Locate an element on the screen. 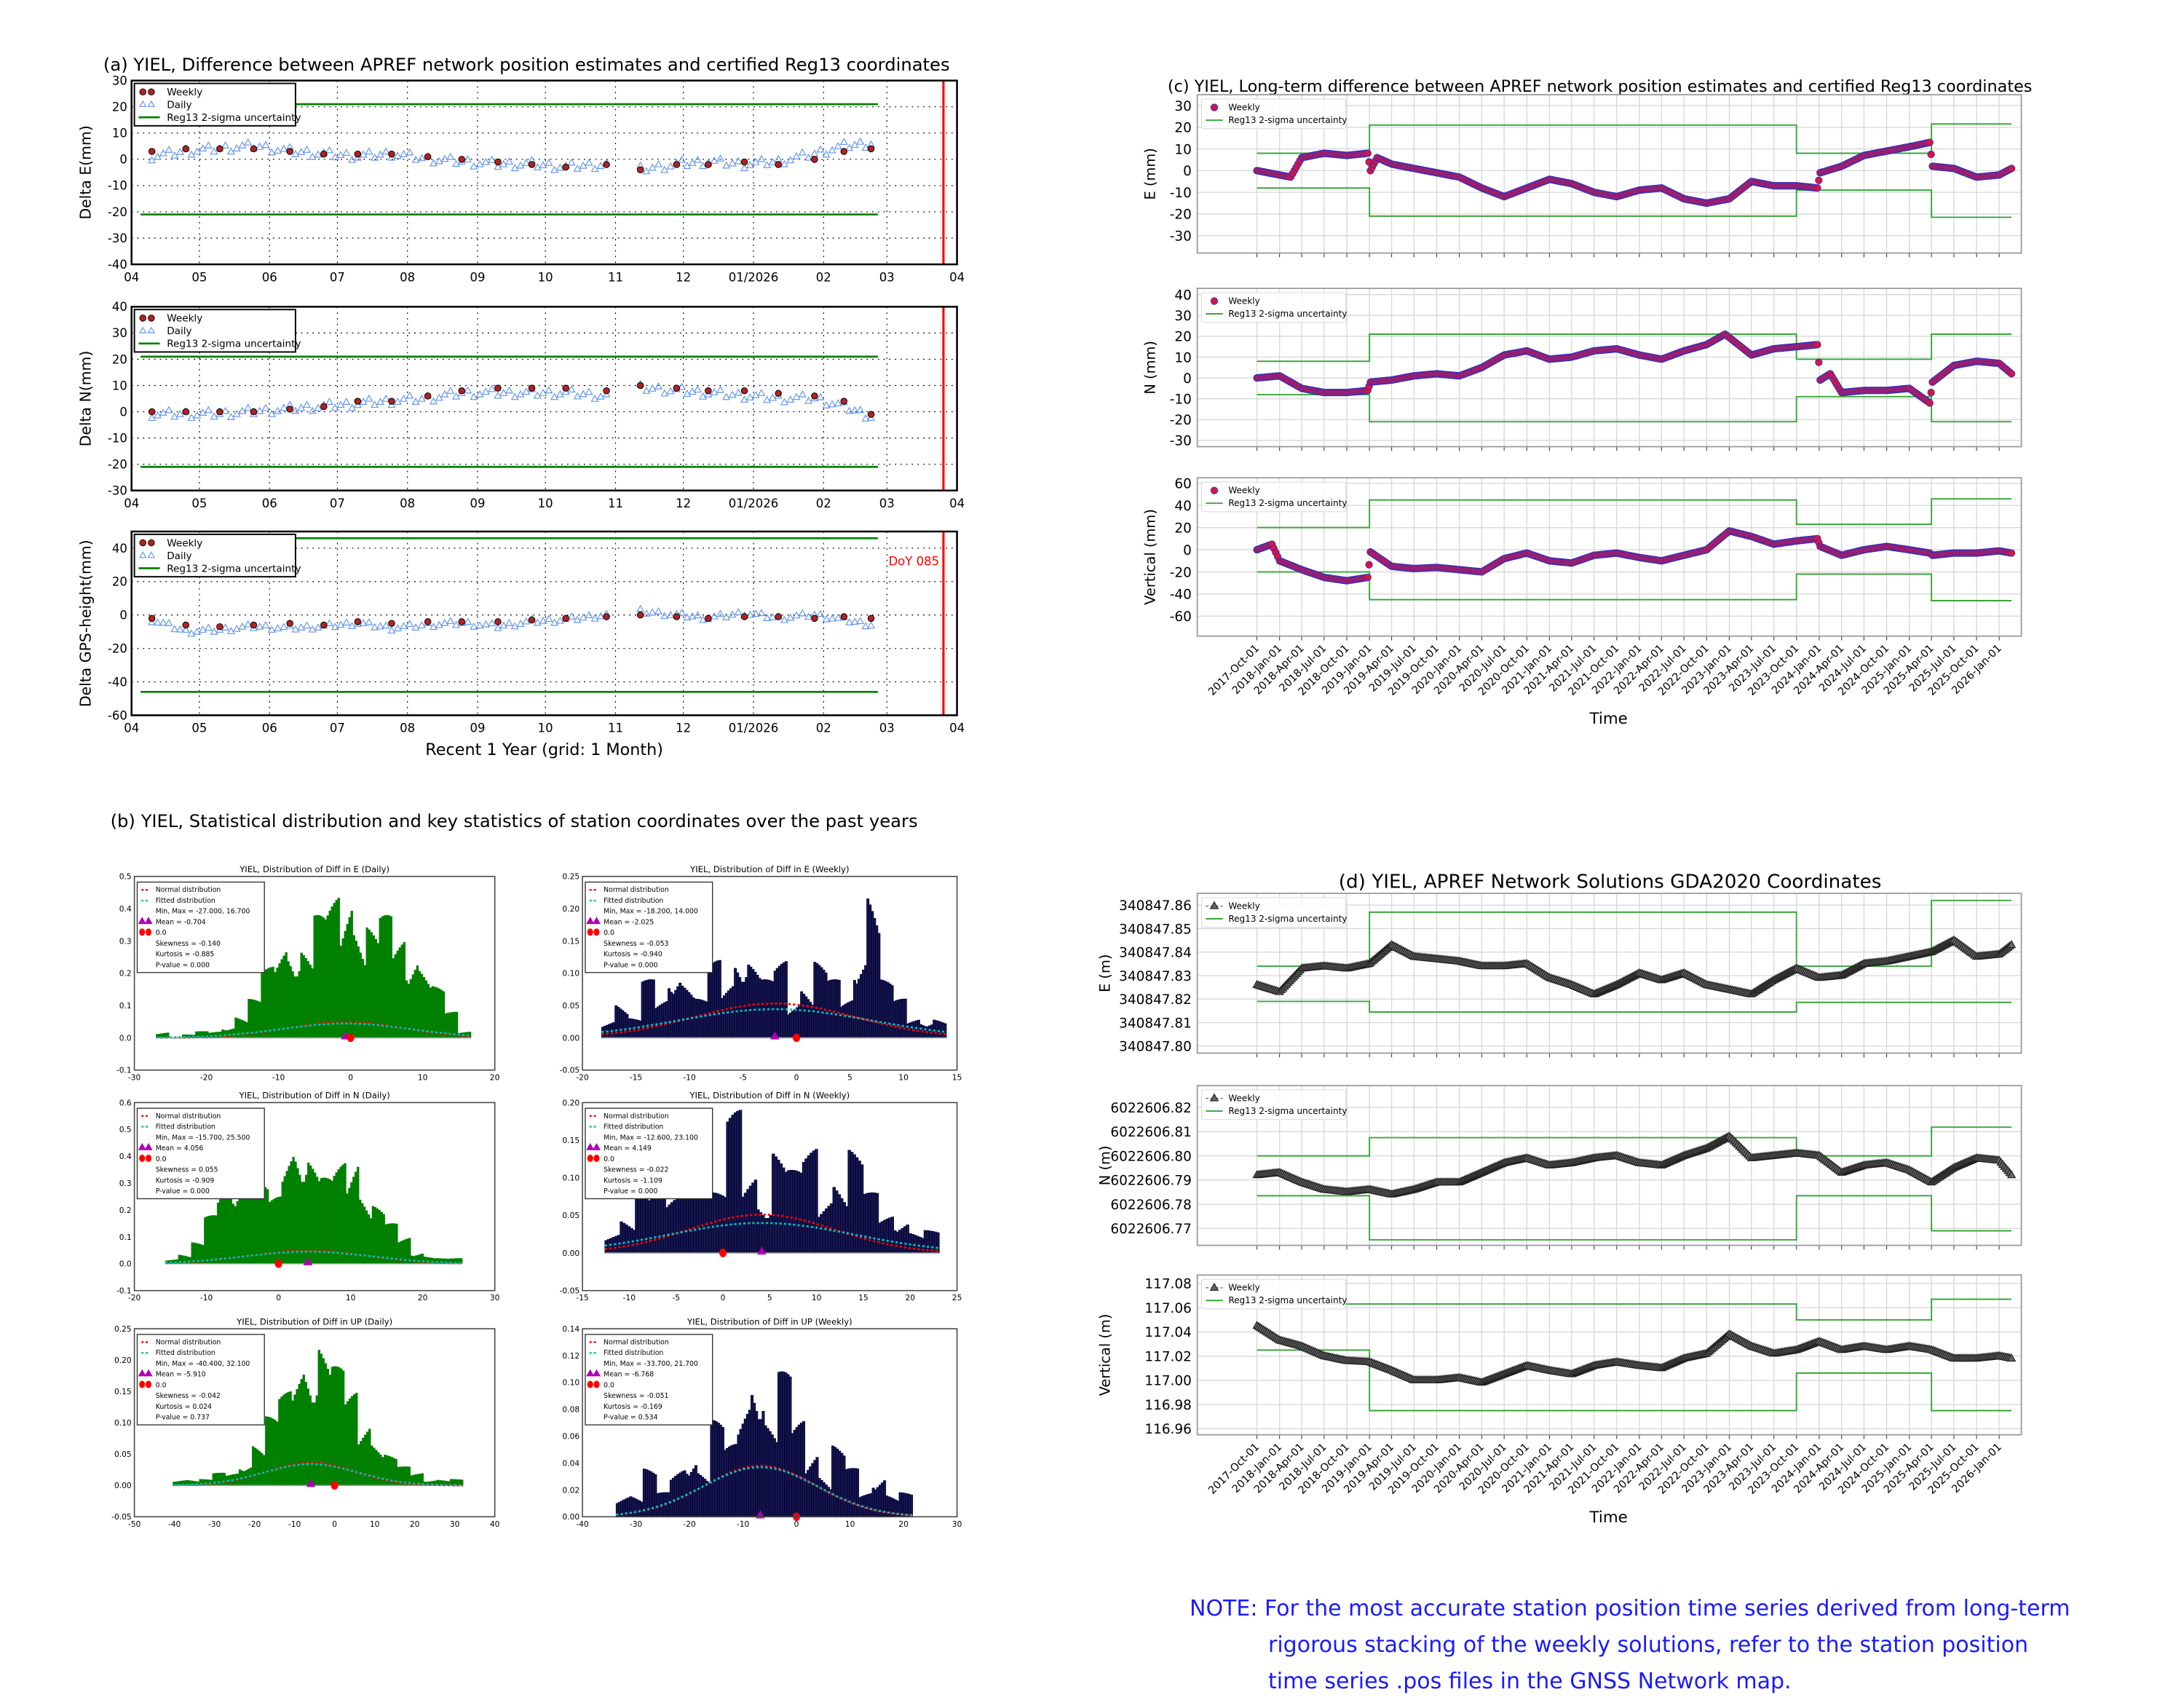 The width and height of the screenshot is (2184, 1700). y-tick-label: 40 is located at coordinates (1182, 295).